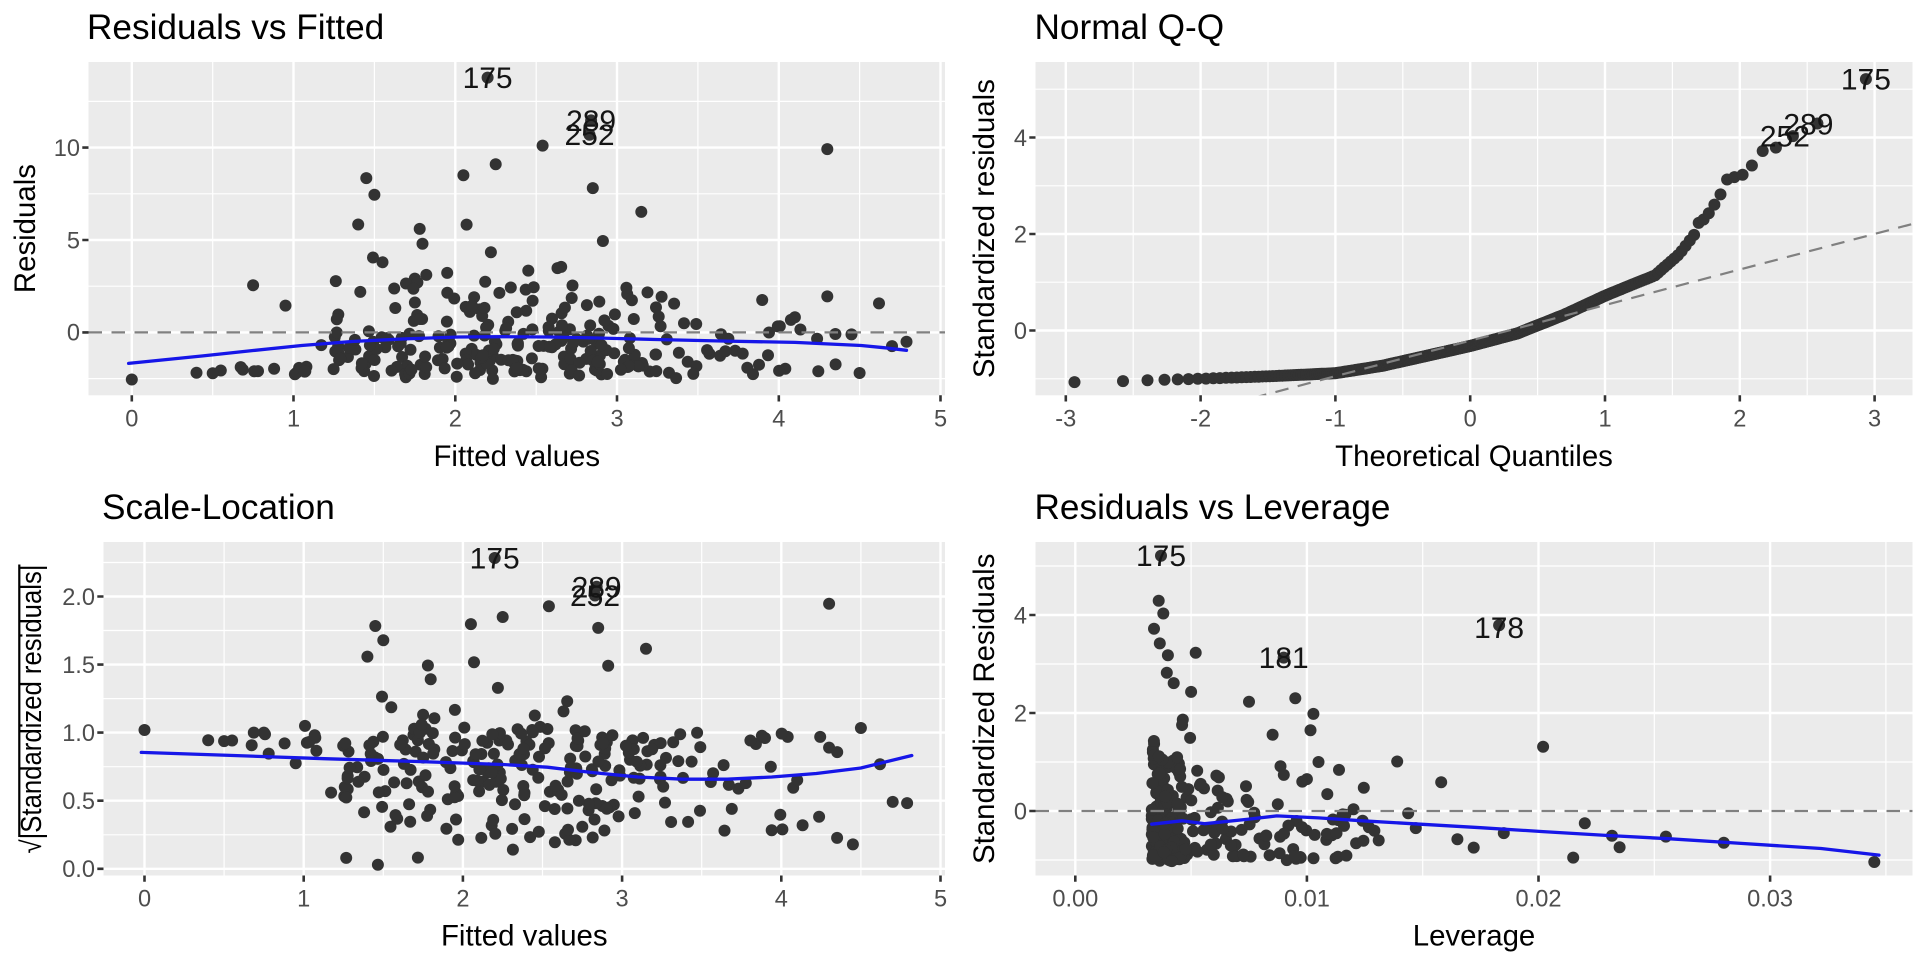  I want to click on svg-text: 10, so click(67, 149).